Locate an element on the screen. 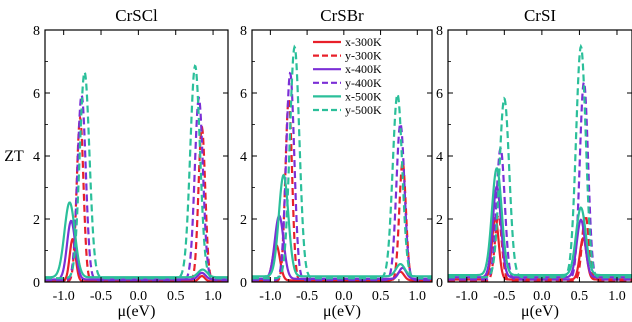 This screenshot has width=632, height=322. series-line-x-400K is located at coordinates (540, 232).